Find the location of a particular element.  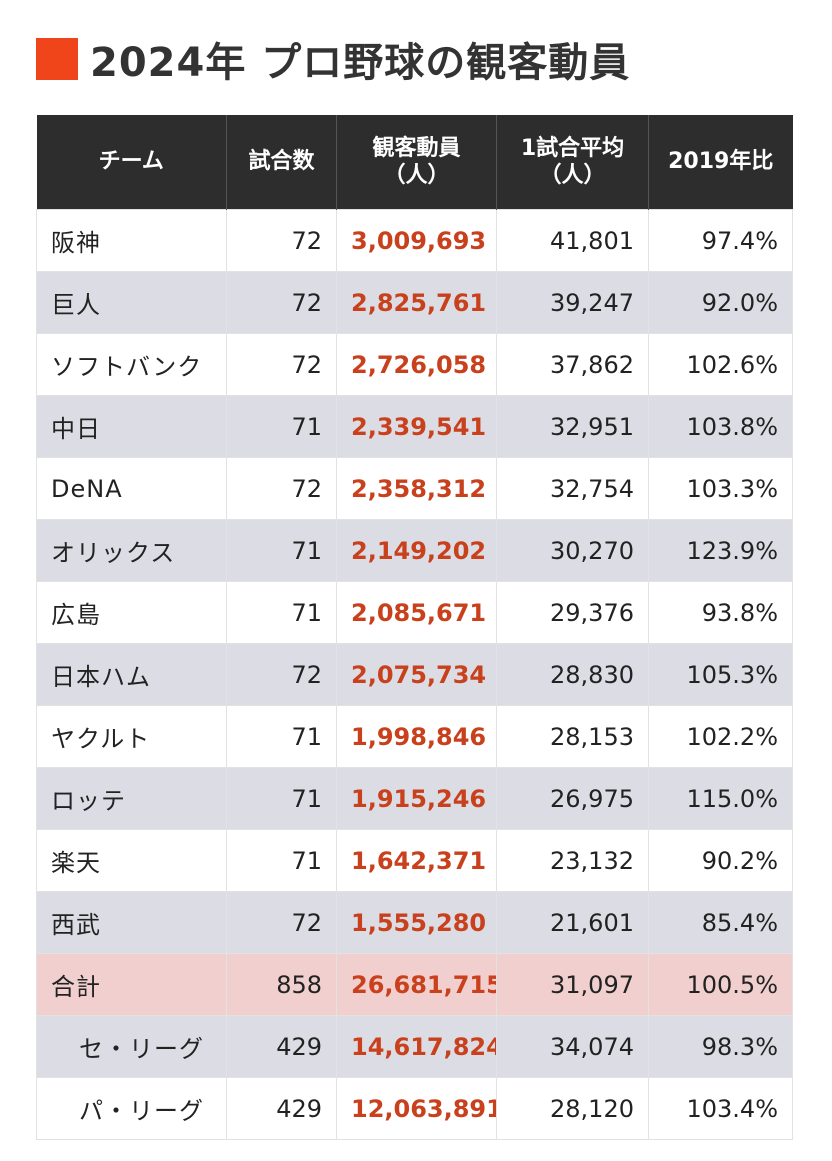

column-header-average: 1試合平均 （人） is located at coordinates (572, 162).